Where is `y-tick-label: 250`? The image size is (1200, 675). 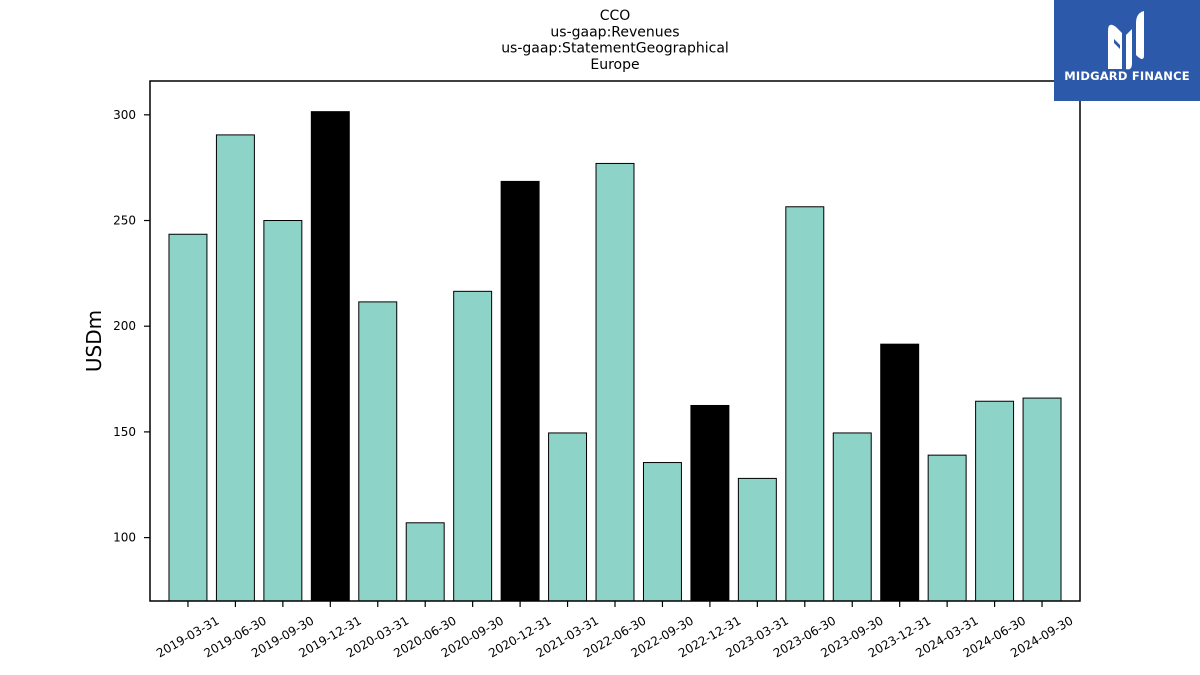
y-tick-label: 250 is located at coordinates (124, 221).